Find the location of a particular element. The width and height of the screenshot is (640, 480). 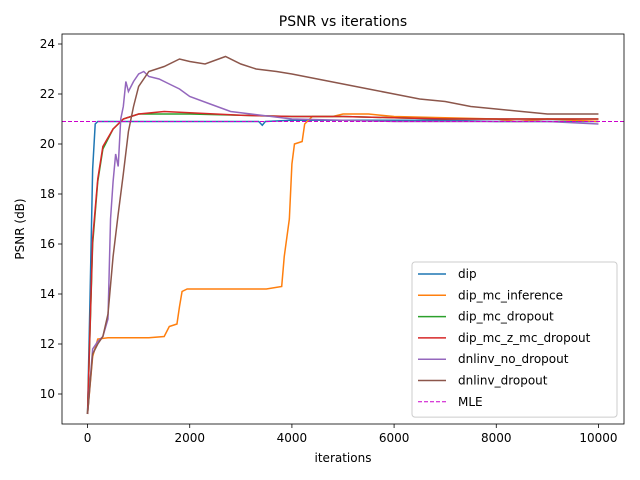

y-tick-label: 20 is located at coordinates (47, 144).